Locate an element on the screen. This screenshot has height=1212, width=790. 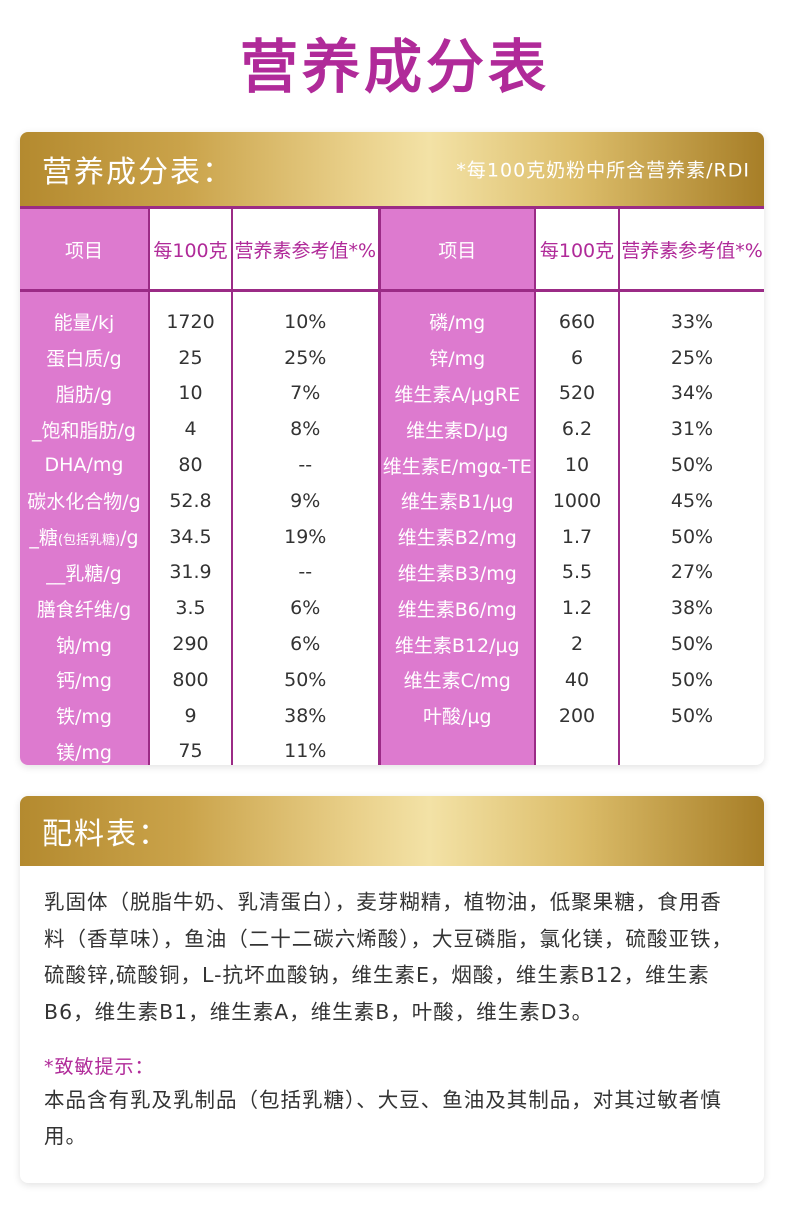
nutrient-name: 维生素B12/μg is located at coordinates (457, 644).